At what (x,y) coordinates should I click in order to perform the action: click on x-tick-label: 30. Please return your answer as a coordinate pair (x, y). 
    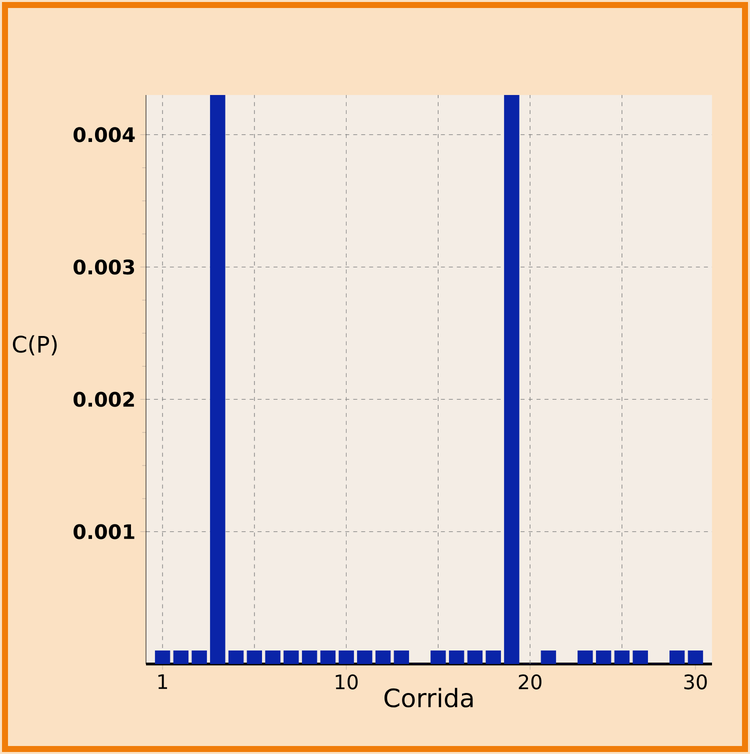
    Looking at the image, I should click on (695, 682).